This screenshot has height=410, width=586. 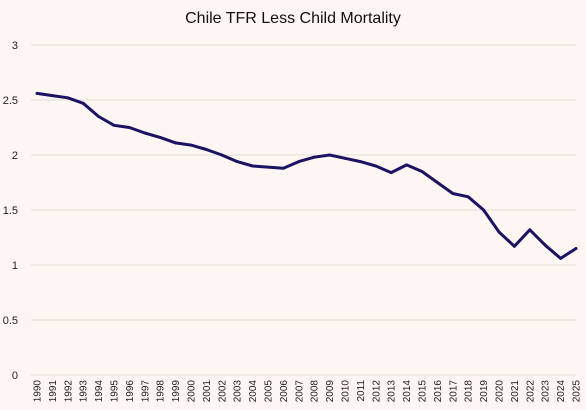 What do you see at coordinates (99, 391) in the screenshot?
I see `x-tick-label: 1994` at bounding box center [99, 391].